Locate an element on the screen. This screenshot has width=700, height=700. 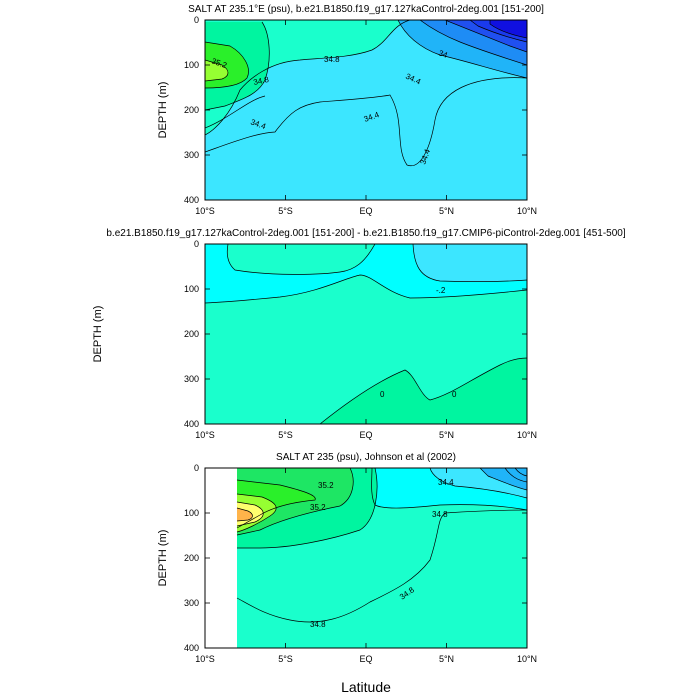
p2-ytick-label-2: 200 is located at coordinates (191, 334).